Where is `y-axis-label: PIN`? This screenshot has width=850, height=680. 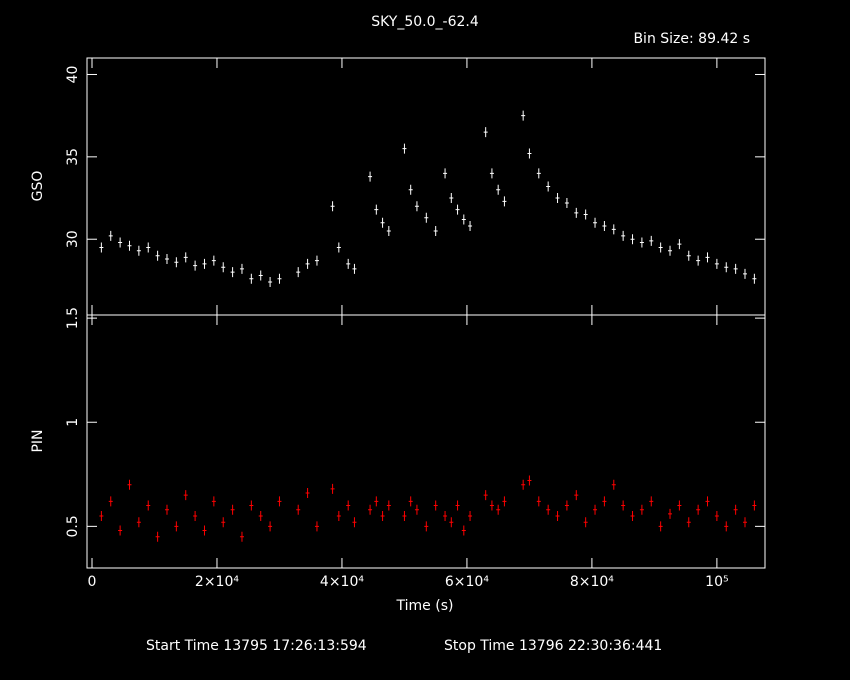
y-axis-label: PIN is located at coordinates (38, 440).